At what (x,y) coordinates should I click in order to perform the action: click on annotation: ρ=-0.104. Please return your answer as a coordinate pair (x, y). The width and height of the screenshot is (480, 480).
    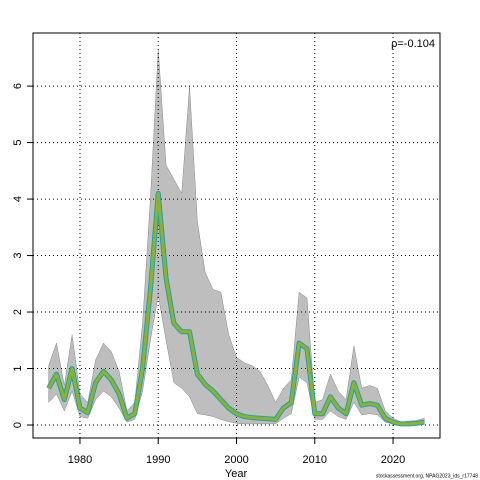
    Looking at the image, I should click on (413, 44).